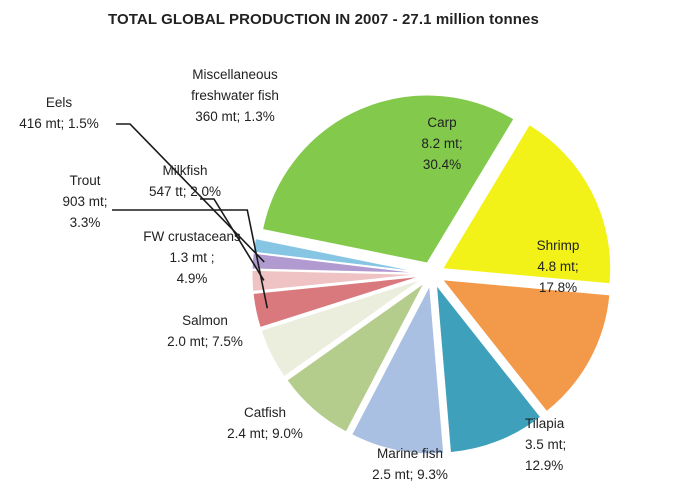 Image resolution: width=691 pixels, height=486 pixels. I want to click on label-salmon: Salmon 2.0 mt; 7.5%, so click(205, 331).